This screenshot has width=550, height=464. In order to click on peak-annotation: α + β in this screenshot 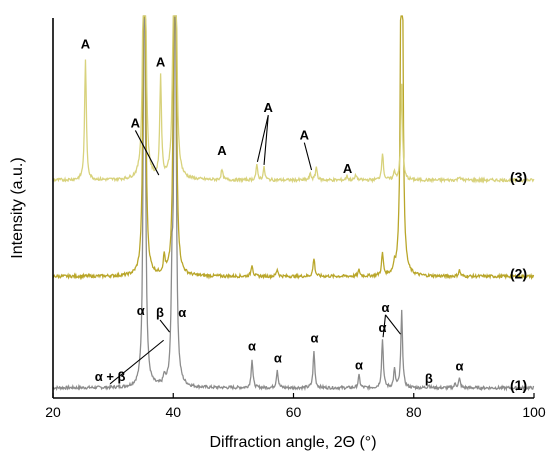, I will do `click(110, 376)`.